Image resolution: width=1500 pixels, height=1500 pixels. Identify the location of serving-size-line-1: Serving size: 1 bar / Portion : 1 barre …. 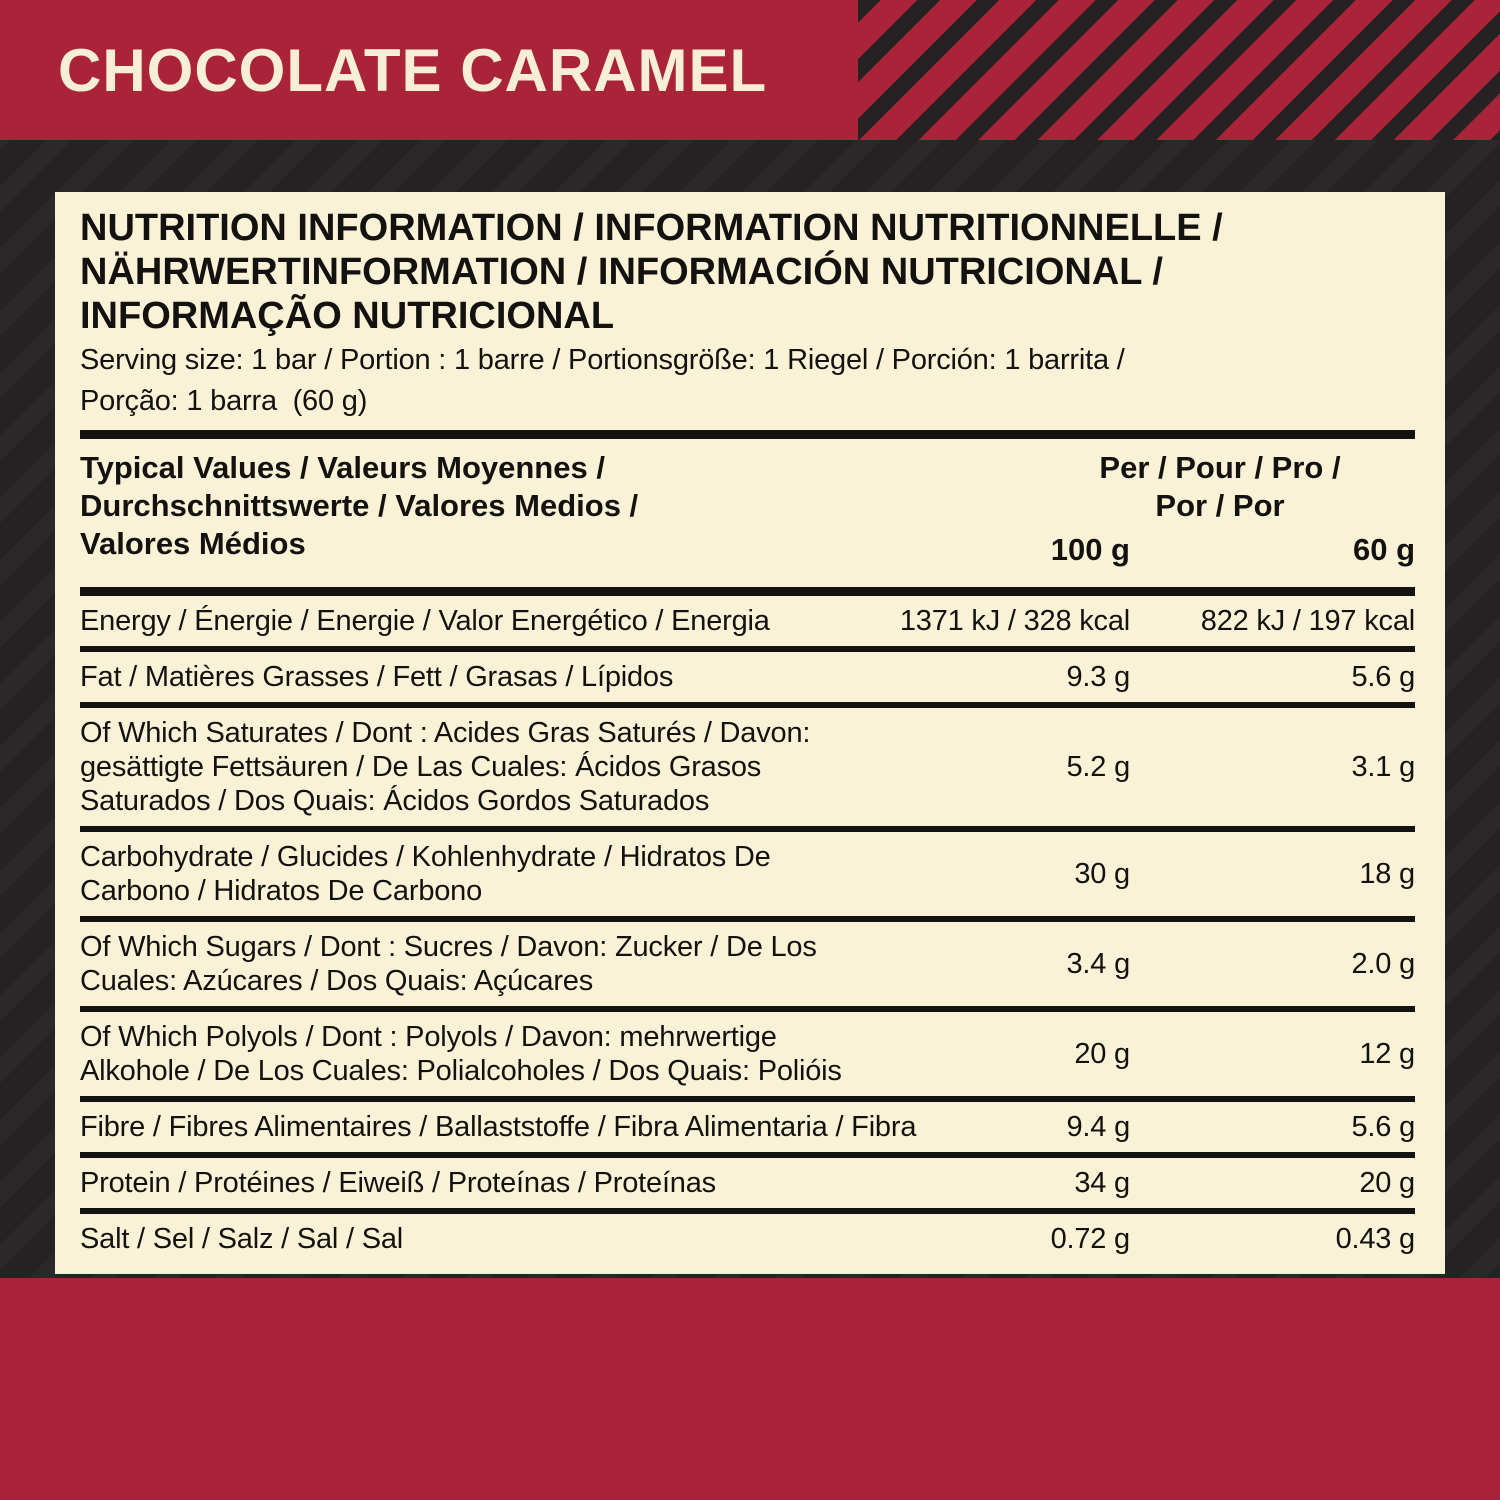
(602, 360).